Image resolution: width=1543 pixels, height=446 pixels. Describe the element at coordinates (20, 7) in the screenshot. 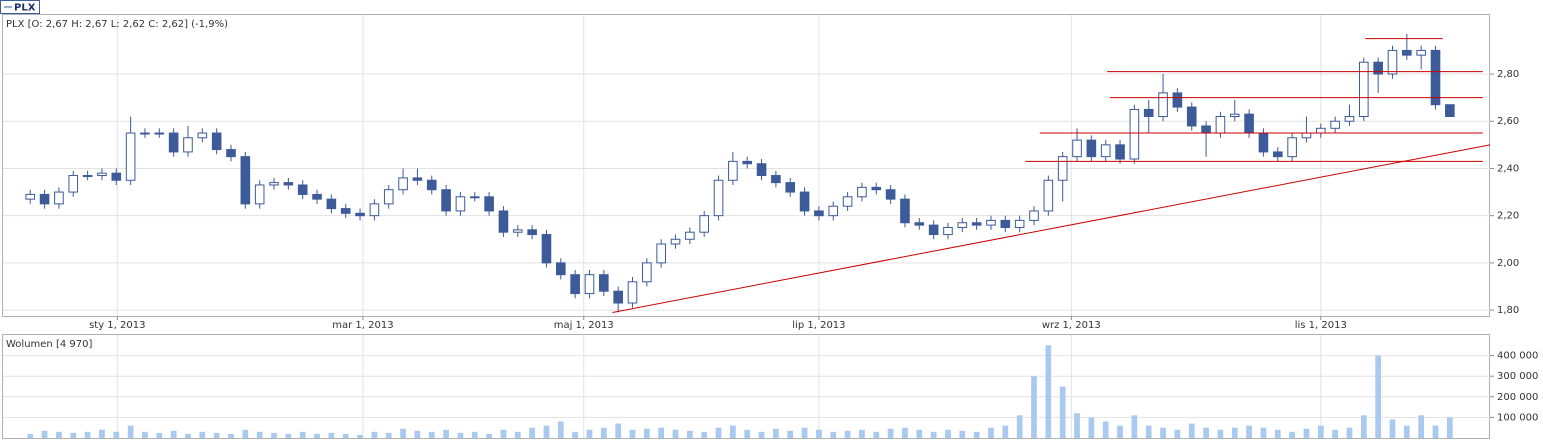

I see `legend-box` at that location.